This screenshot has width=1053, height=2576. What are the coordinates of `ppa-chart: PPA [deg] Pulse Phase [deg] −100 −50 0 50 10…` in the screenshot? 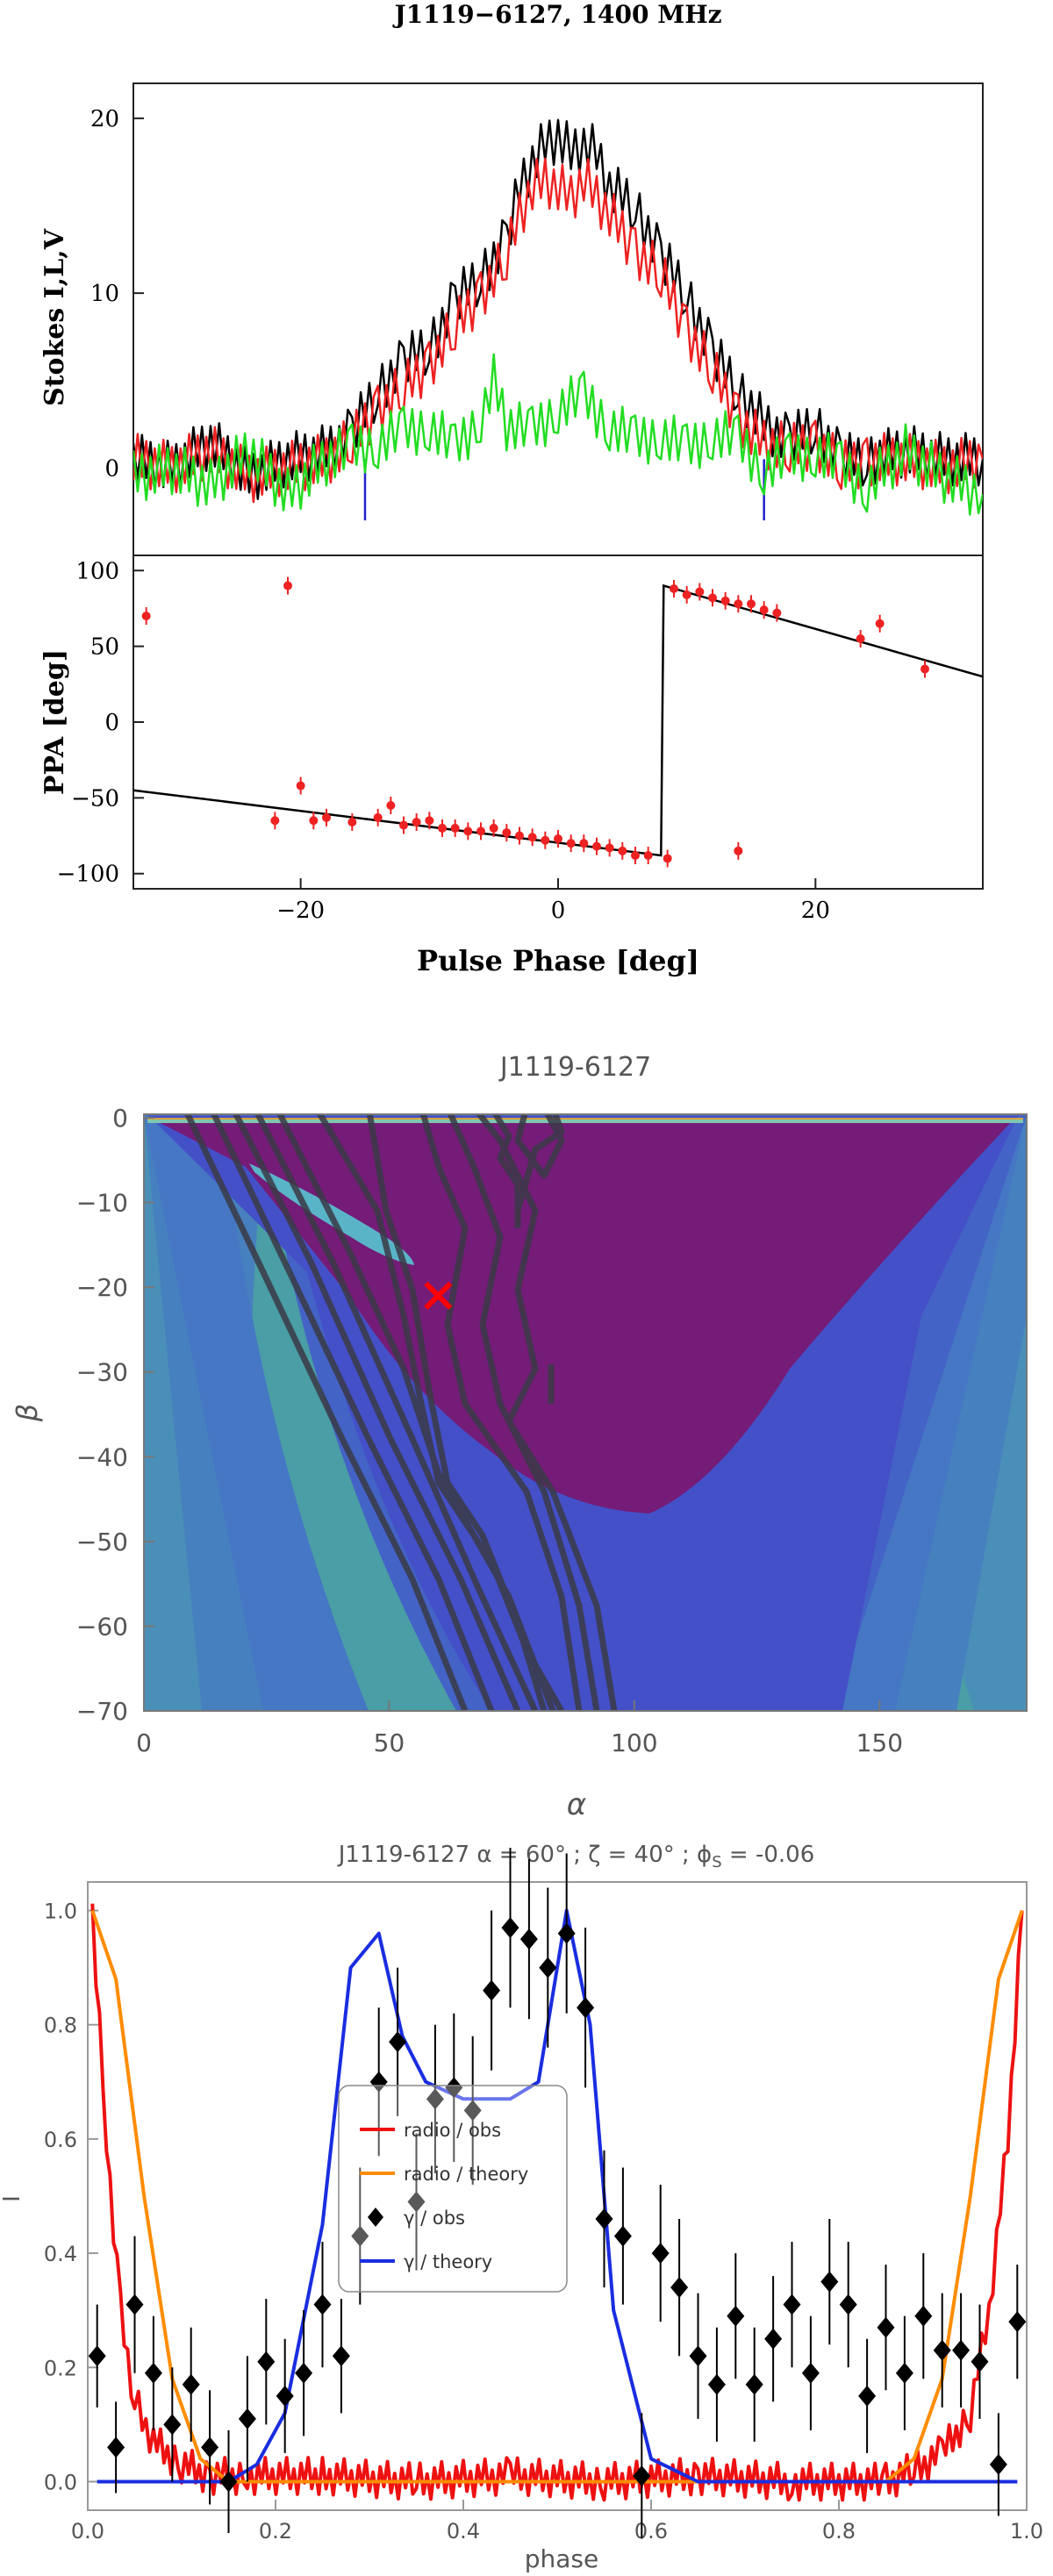 It's located at (511, 766).